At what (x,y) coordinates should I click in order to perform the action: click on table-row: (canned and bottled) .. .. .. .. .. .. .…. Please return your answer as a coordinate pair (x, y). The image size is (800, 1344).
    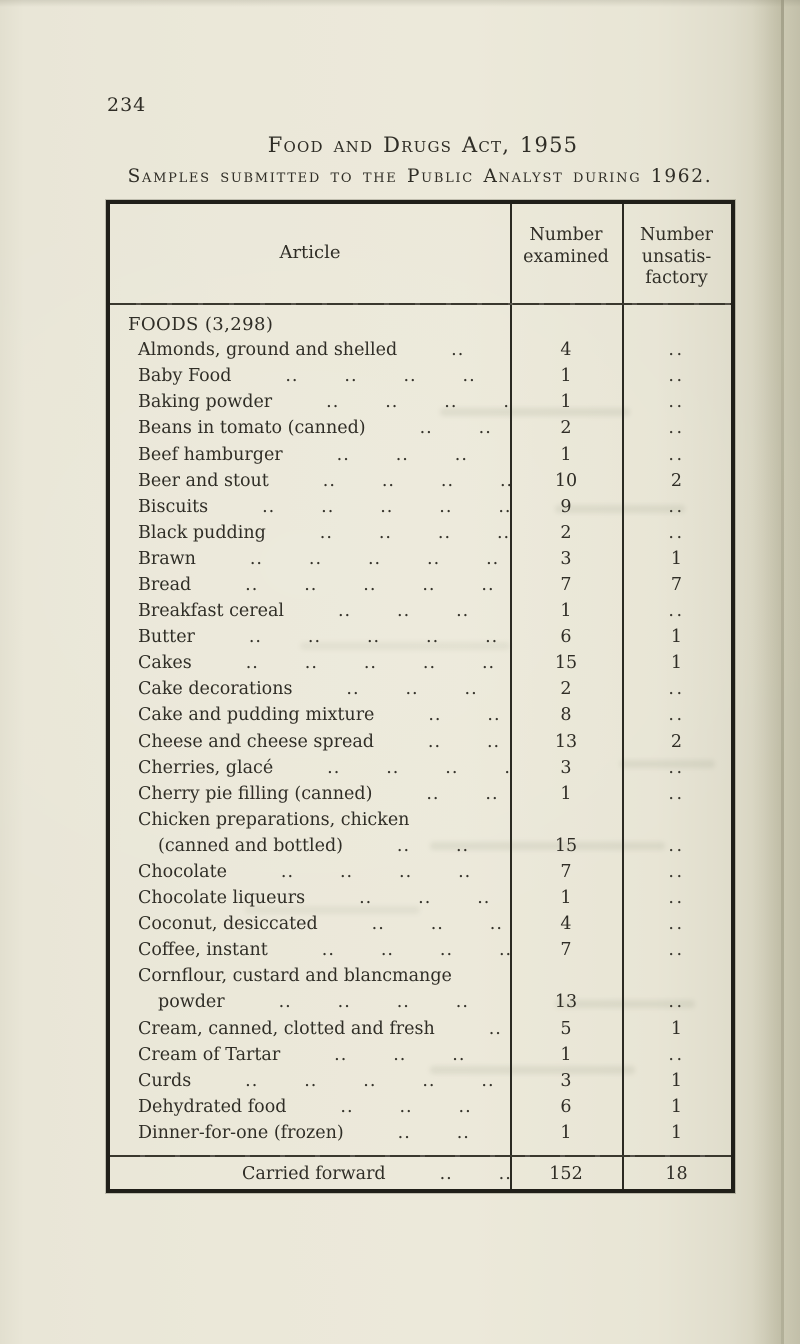
    Looking at the image, I should click on (420, 846).